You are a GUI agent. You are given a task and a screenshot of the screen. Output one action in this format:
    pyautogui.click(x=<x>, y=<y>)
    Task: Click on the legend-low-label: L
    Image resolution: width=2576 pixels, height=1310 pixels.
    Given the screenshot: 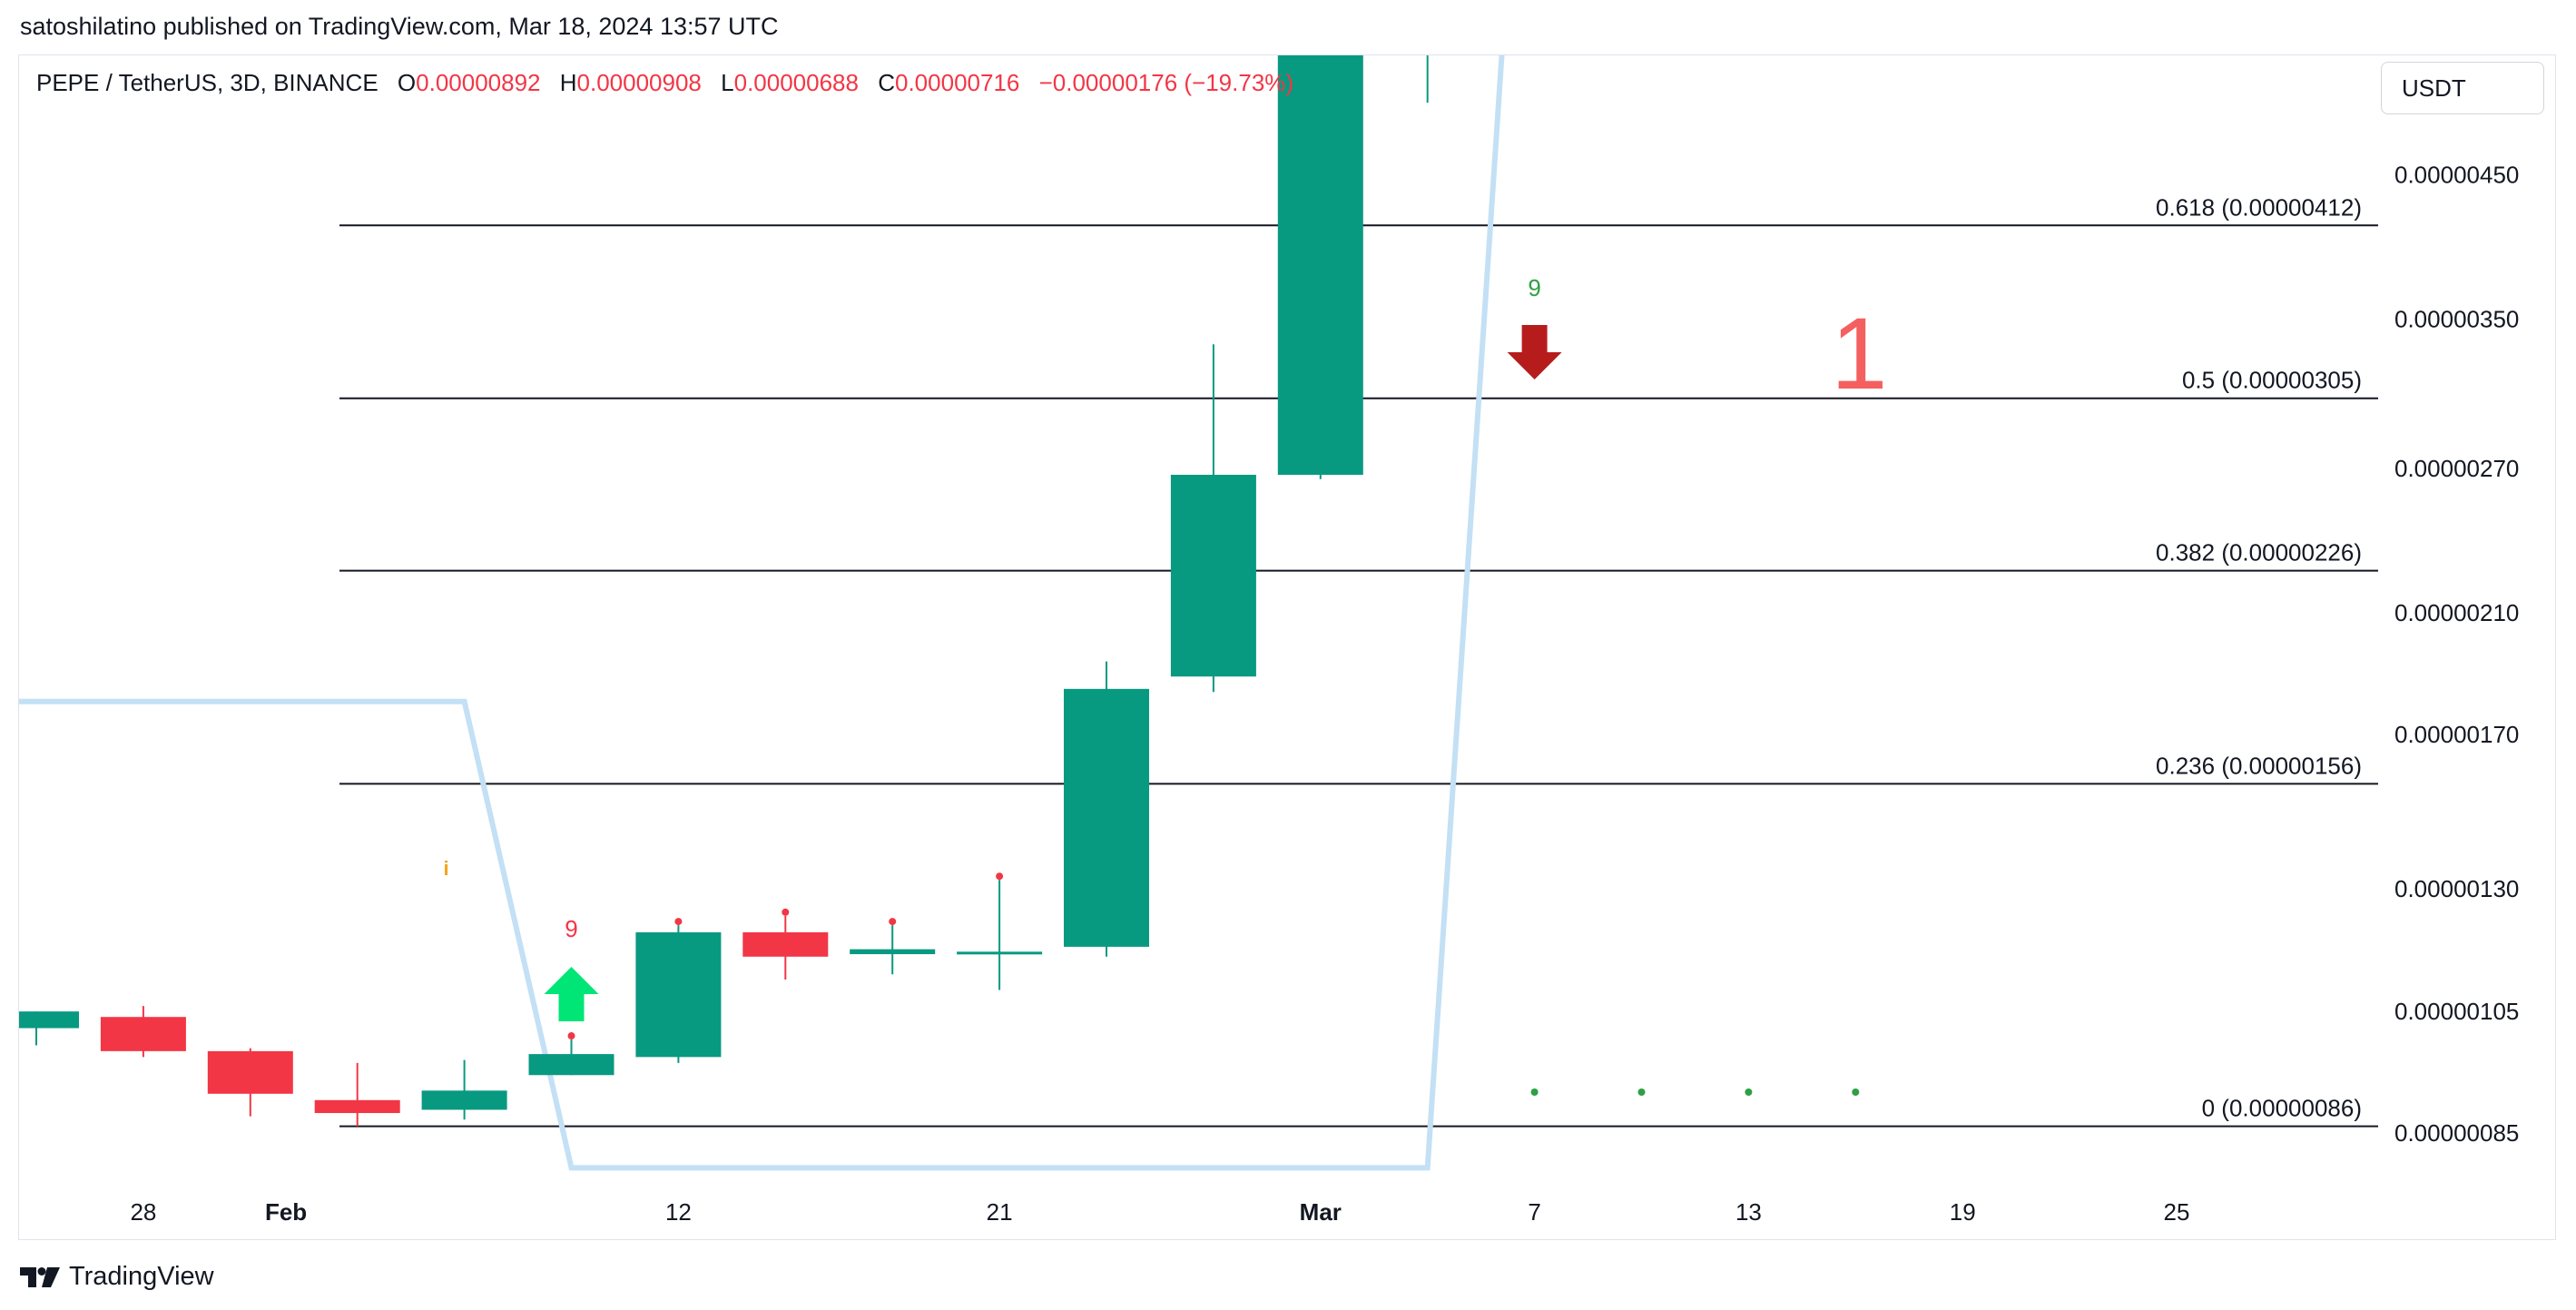 What is the action you would take?
    pyautogui.click(x=727, y=82)
    